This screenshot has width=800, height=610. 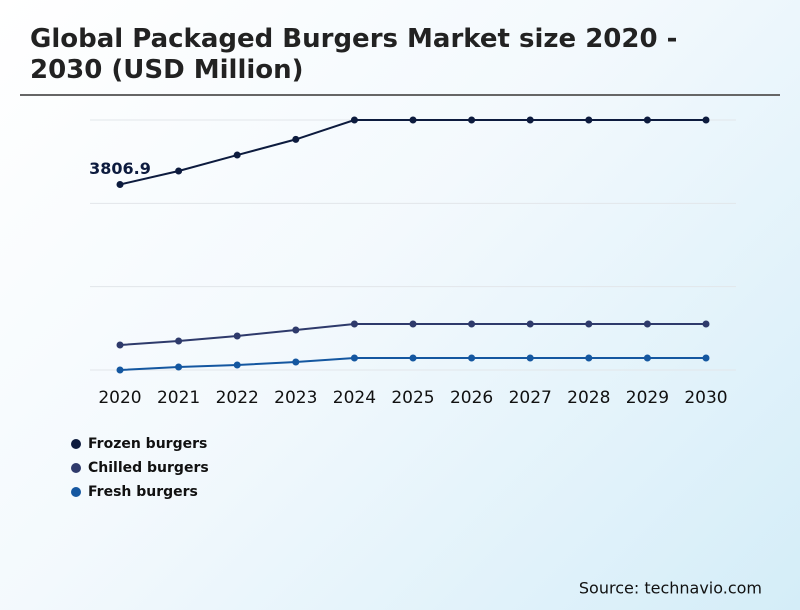 What do you see at coordinates (705, 398) in the screenshot?
I see `x-tick-label: 2030` at bounding box center [705, 398].